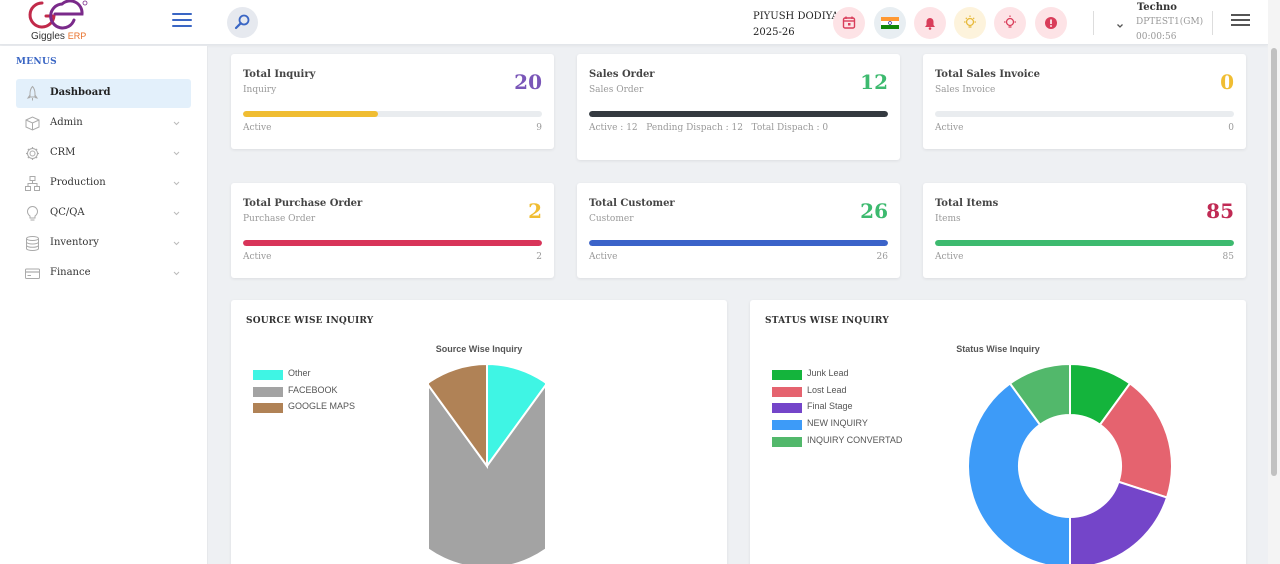 The width and height of the screenshot is (1280, 564). What do you see at coordinates (1231, 128) in the screenshot?
I see `card-count: 0` at bounding box center [1231, 128].